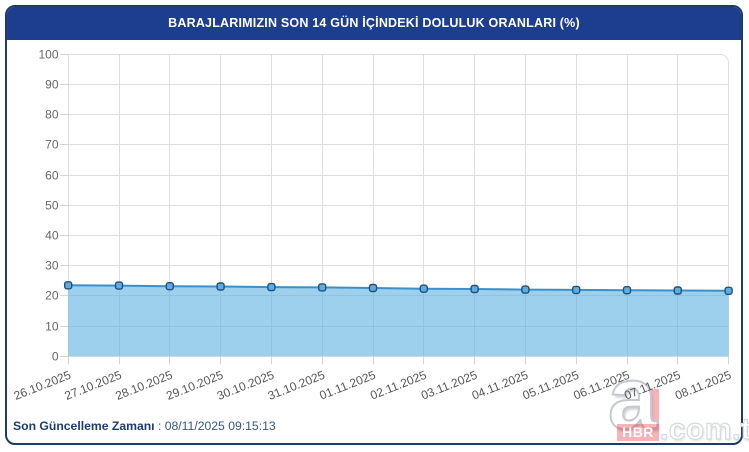  Describe the element at coordinates (449, 385) in the screenshot. I see `svg-text: 03.11.2025` at that location.